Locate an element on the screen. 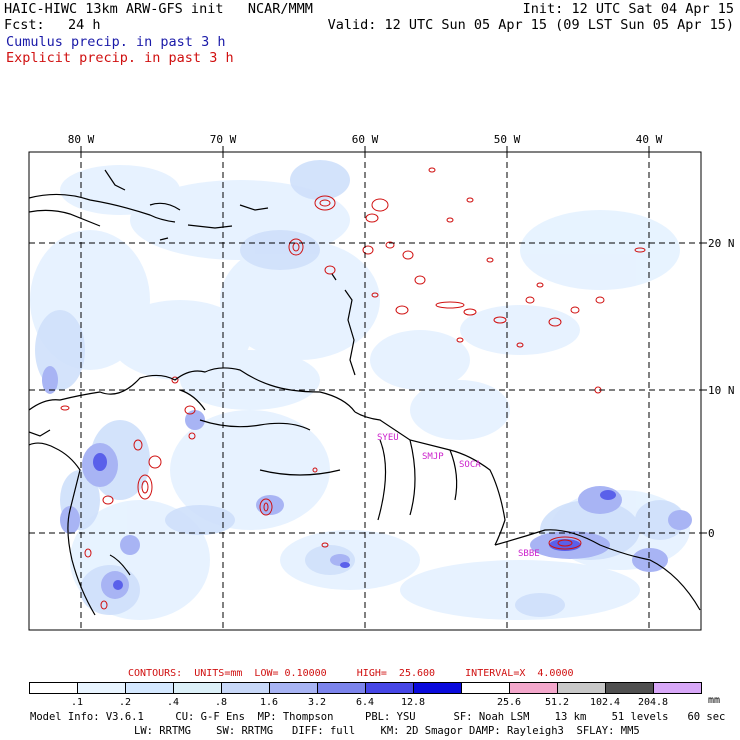 The height and width of the screenshot is (740, 740). station-soca: SOCA is located at coordinates (470, 465).